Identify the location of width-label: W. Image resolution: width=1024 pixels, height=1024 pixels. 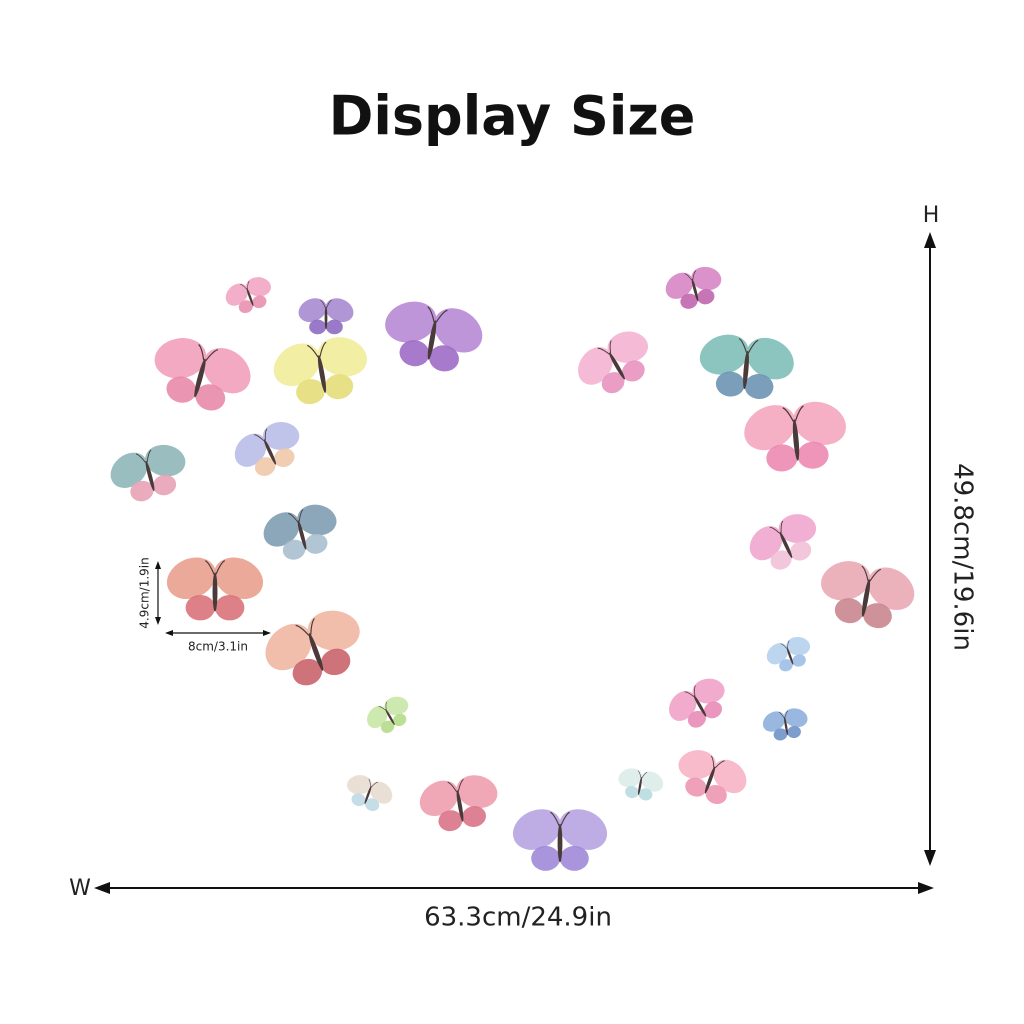
(80, 888).